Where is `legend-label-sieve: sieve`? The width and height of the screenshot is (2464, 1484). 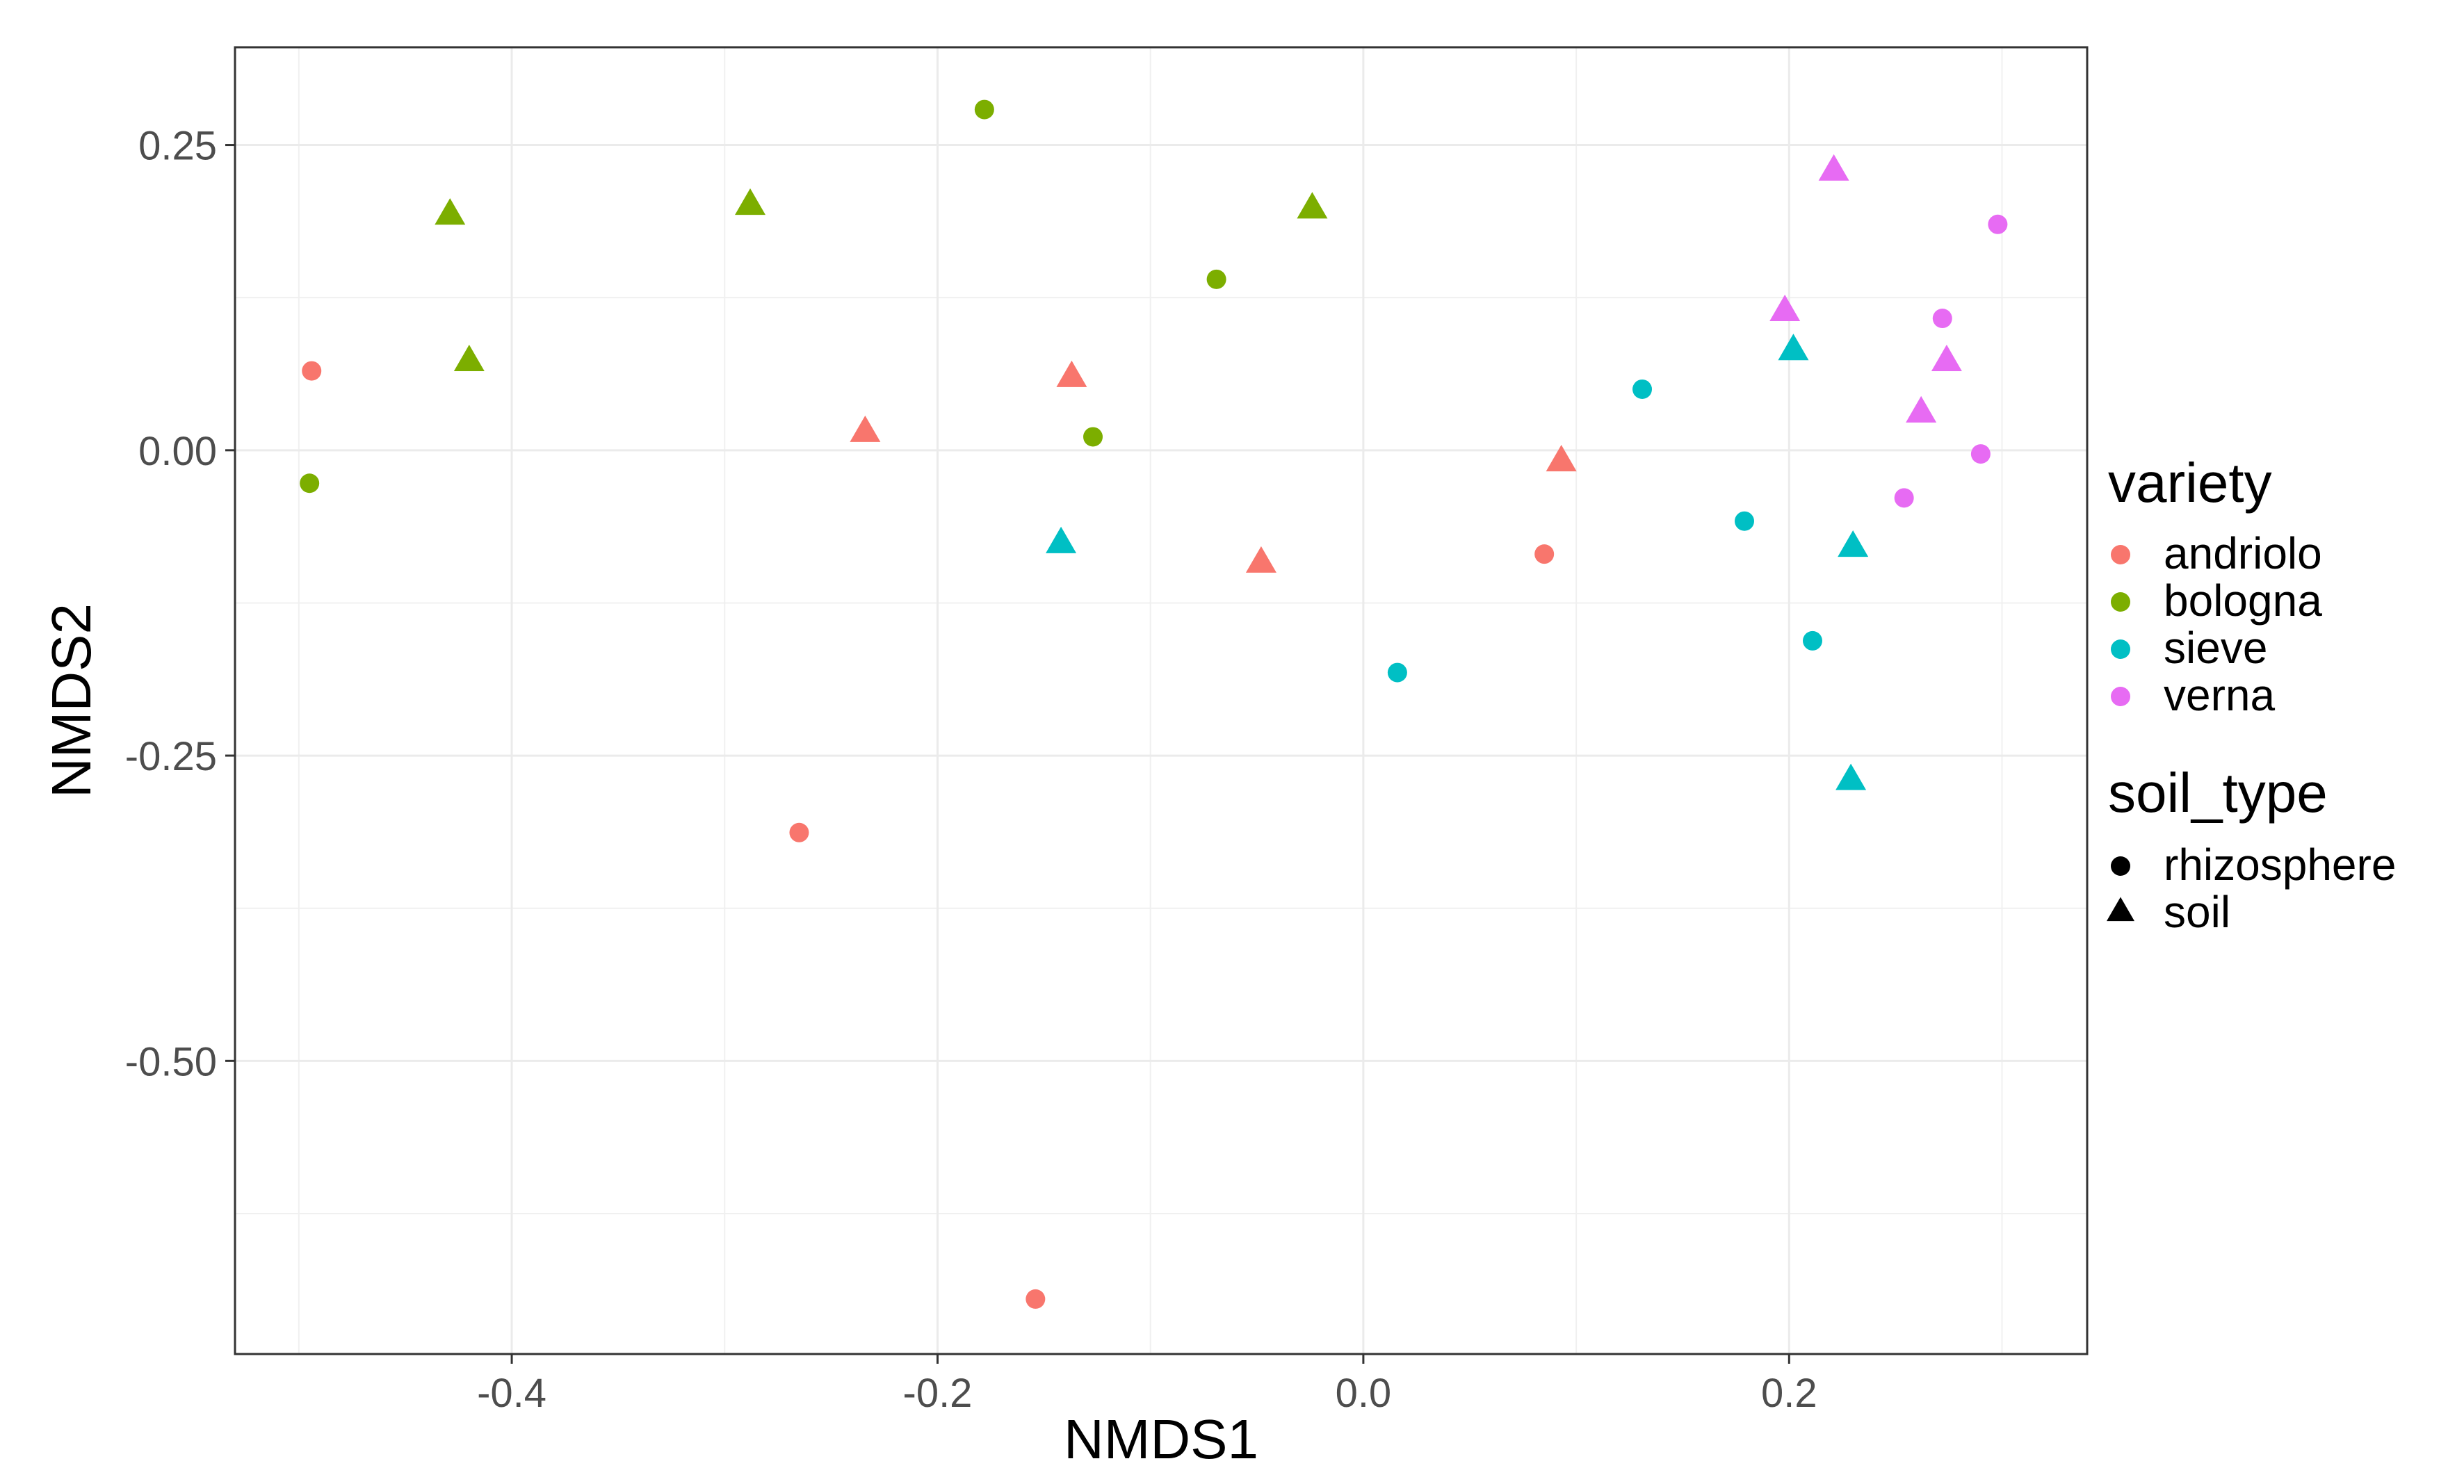
legend-label-sieve: sieve is located at coordinates (2215, 648).